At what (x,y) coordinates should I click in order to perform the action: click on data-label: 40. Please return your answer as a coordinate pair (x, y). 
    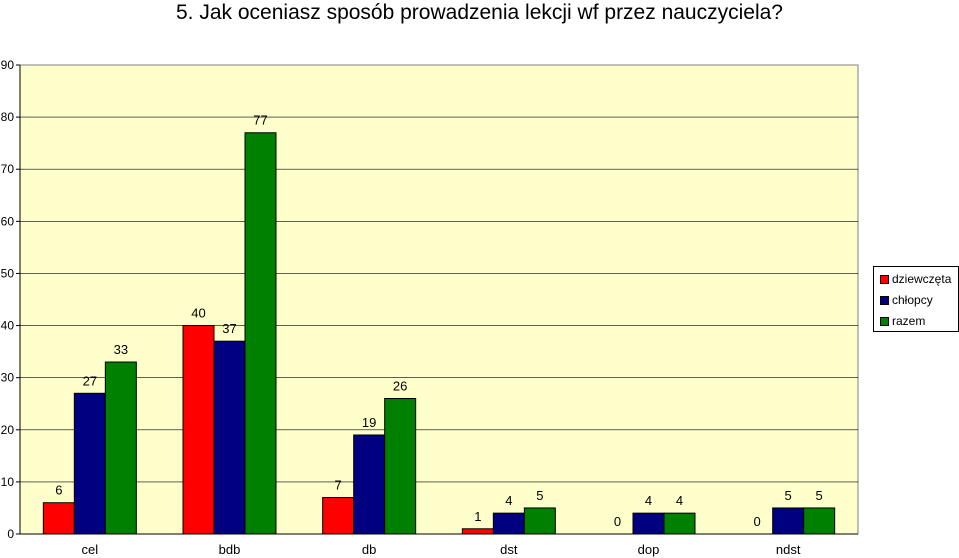
    Looking at the image, I should click on (198, 313).